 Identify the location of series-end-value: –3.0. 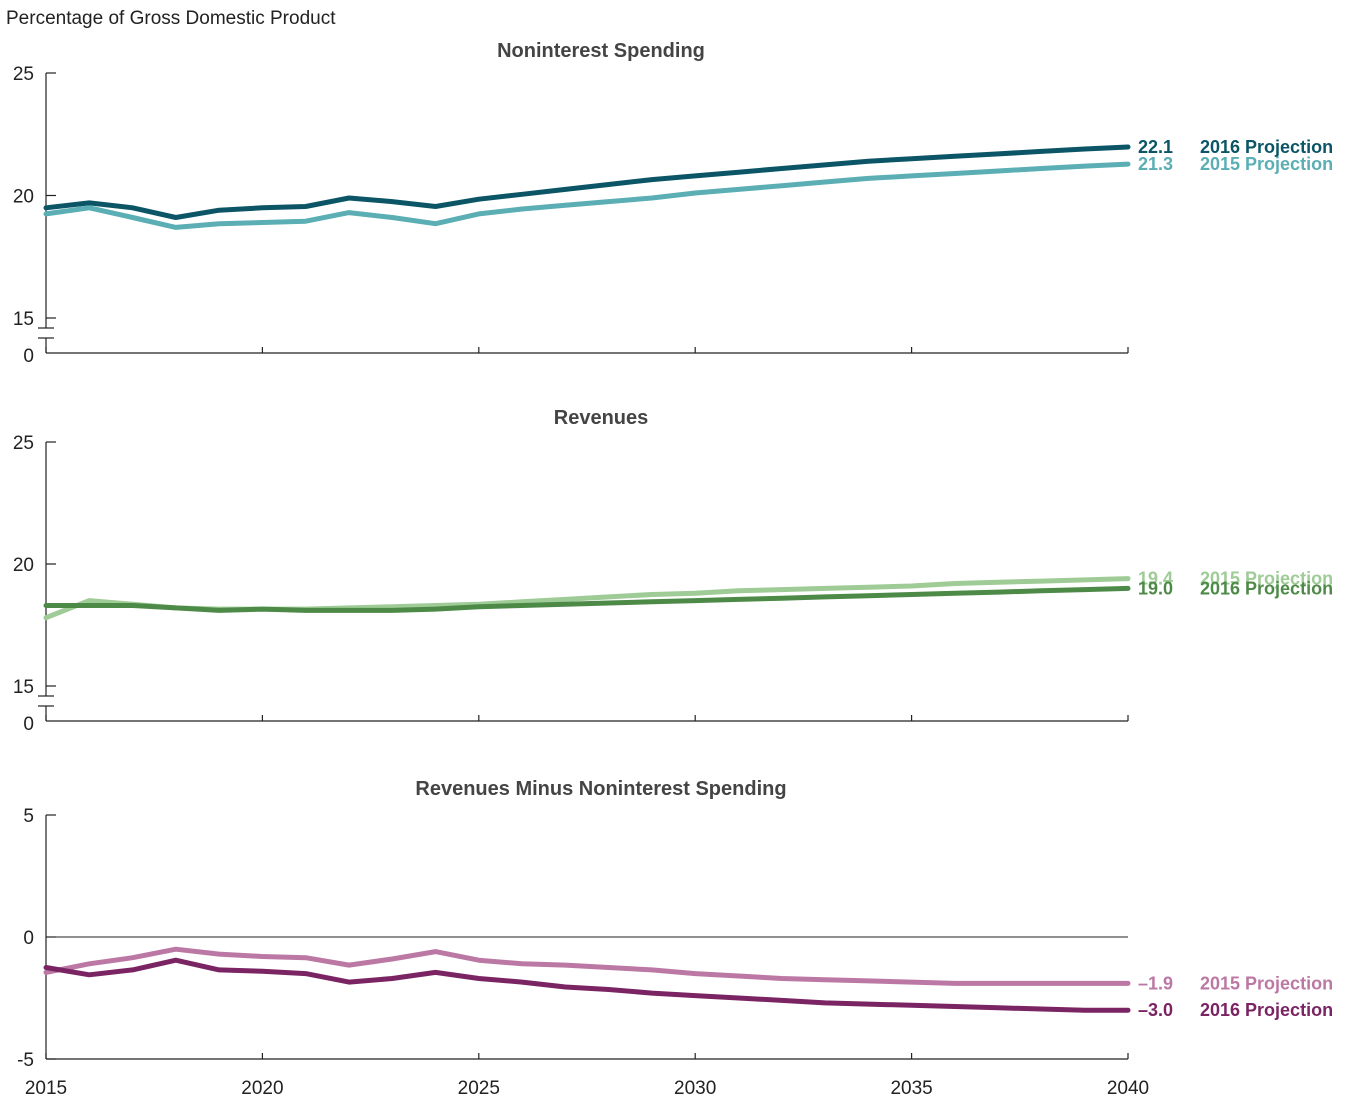
(1155, 1010).